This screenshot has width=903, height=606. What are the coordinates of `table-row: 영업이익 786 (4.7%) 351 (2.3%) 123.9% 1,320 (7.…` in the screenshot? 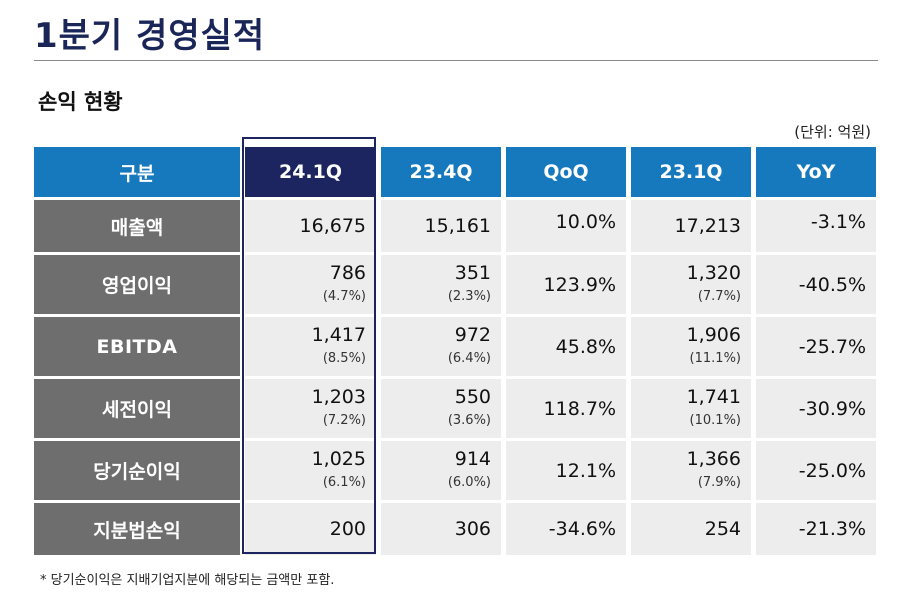 It's located at (455, 284).